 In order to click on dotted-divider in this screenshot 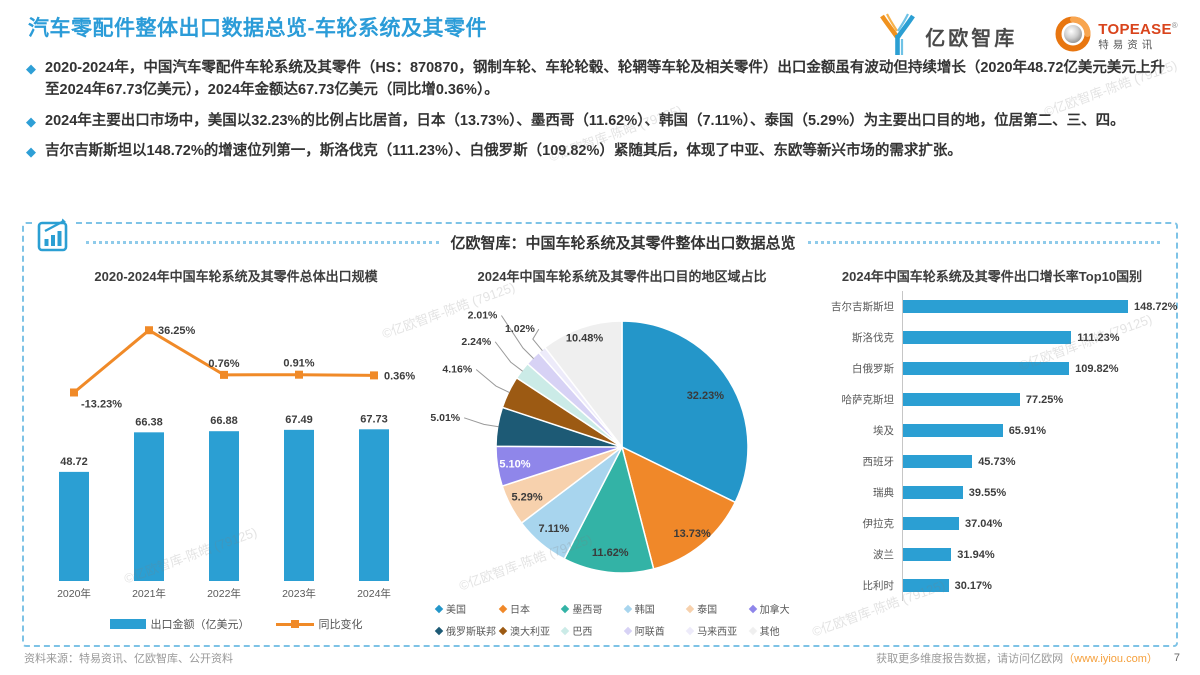, I will do `click(984, 242)`.